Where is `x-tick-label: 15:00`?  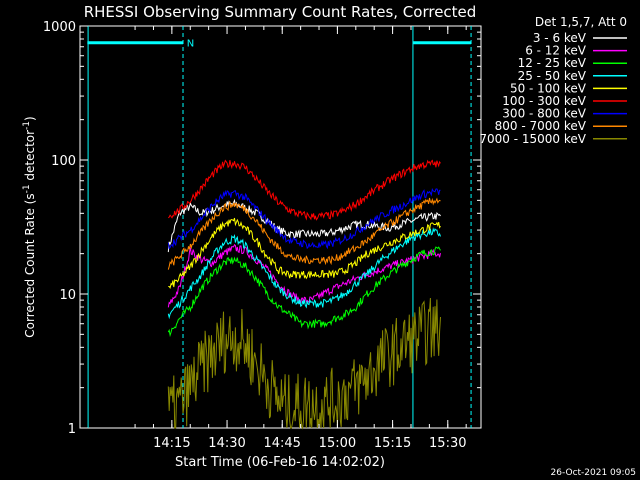 x-tick-label: 15:00 is located at coordinates (337, 443).